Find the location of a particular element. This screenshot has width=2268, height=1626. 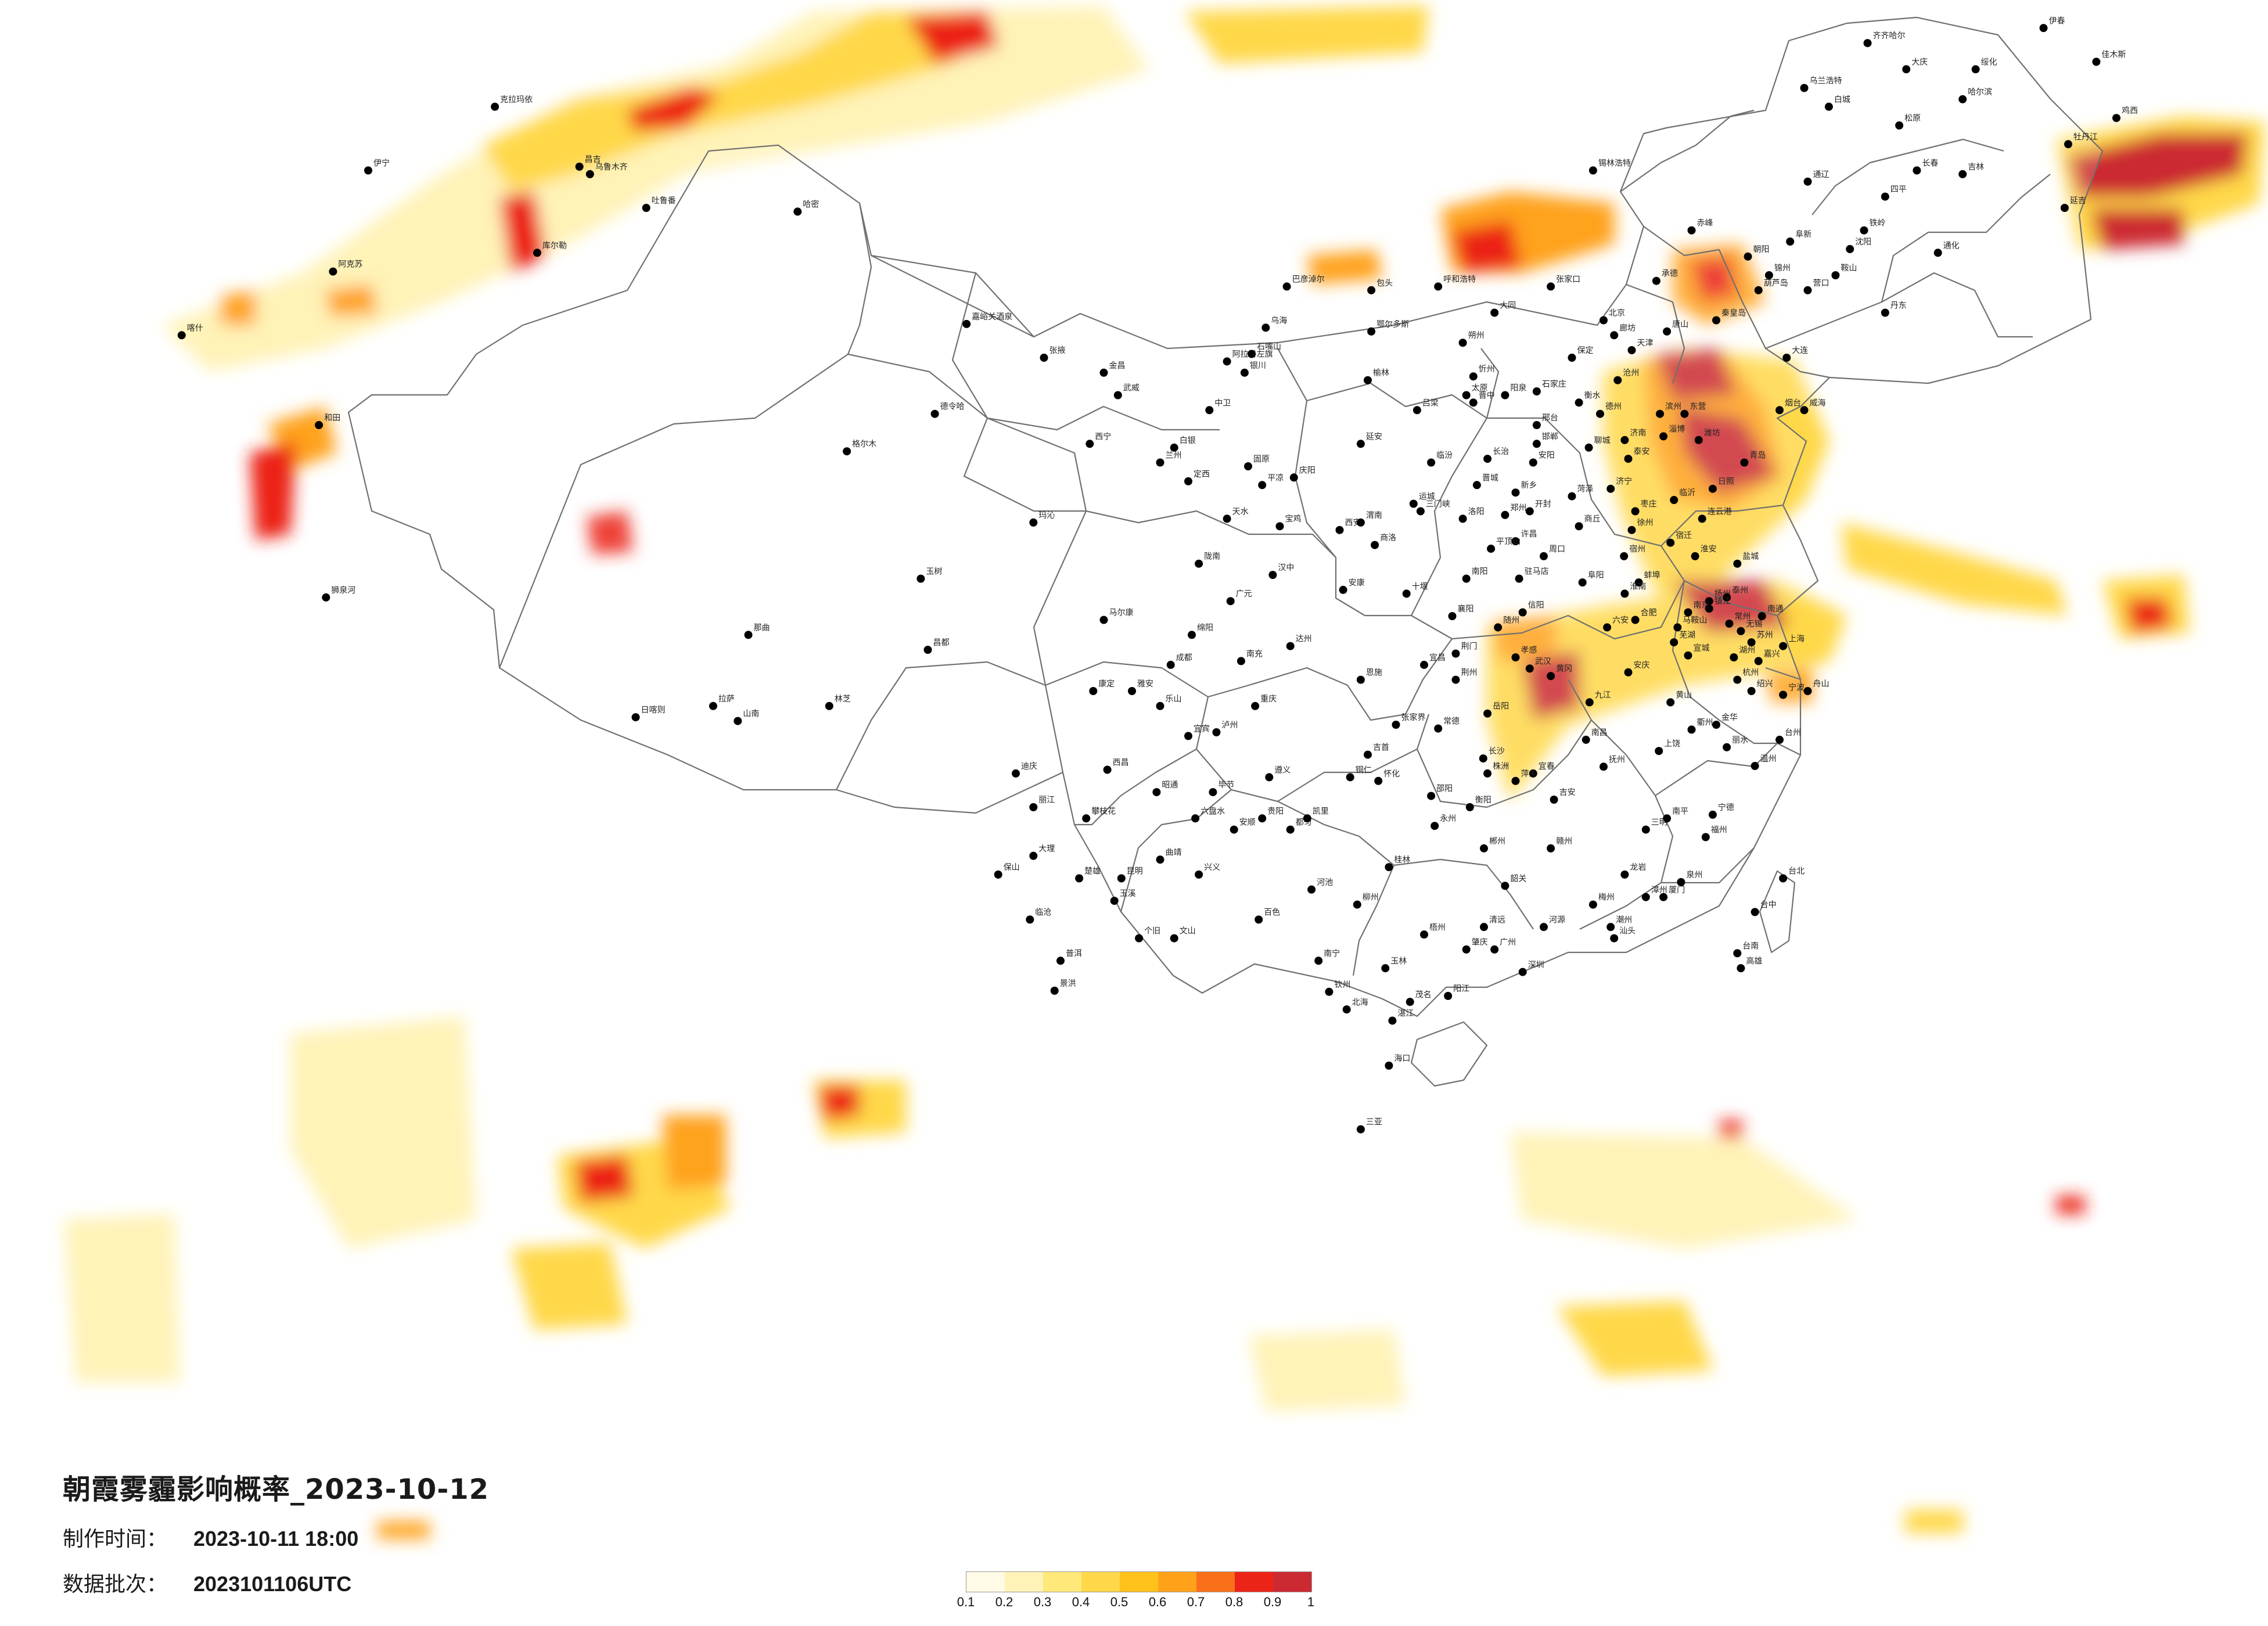

city-label: 邵阳 is located at coordinates (1444, 789).